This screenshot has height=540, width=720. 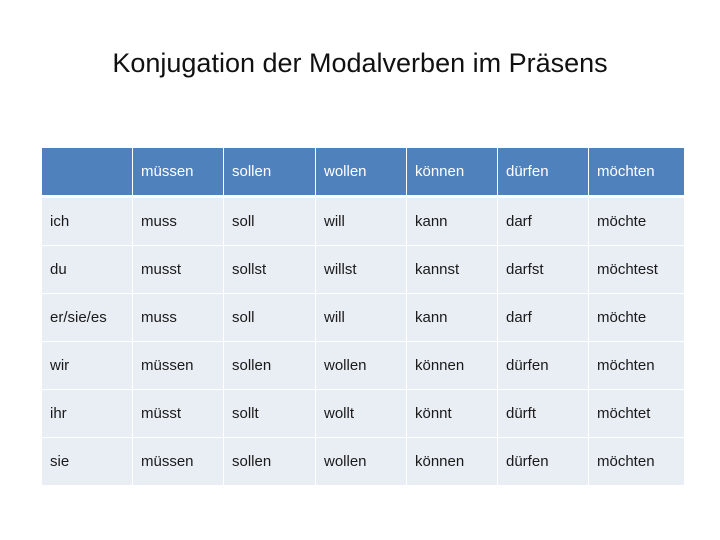 I want to click on pronoun-cell: er/sie/es, so click(x=87, y=318).